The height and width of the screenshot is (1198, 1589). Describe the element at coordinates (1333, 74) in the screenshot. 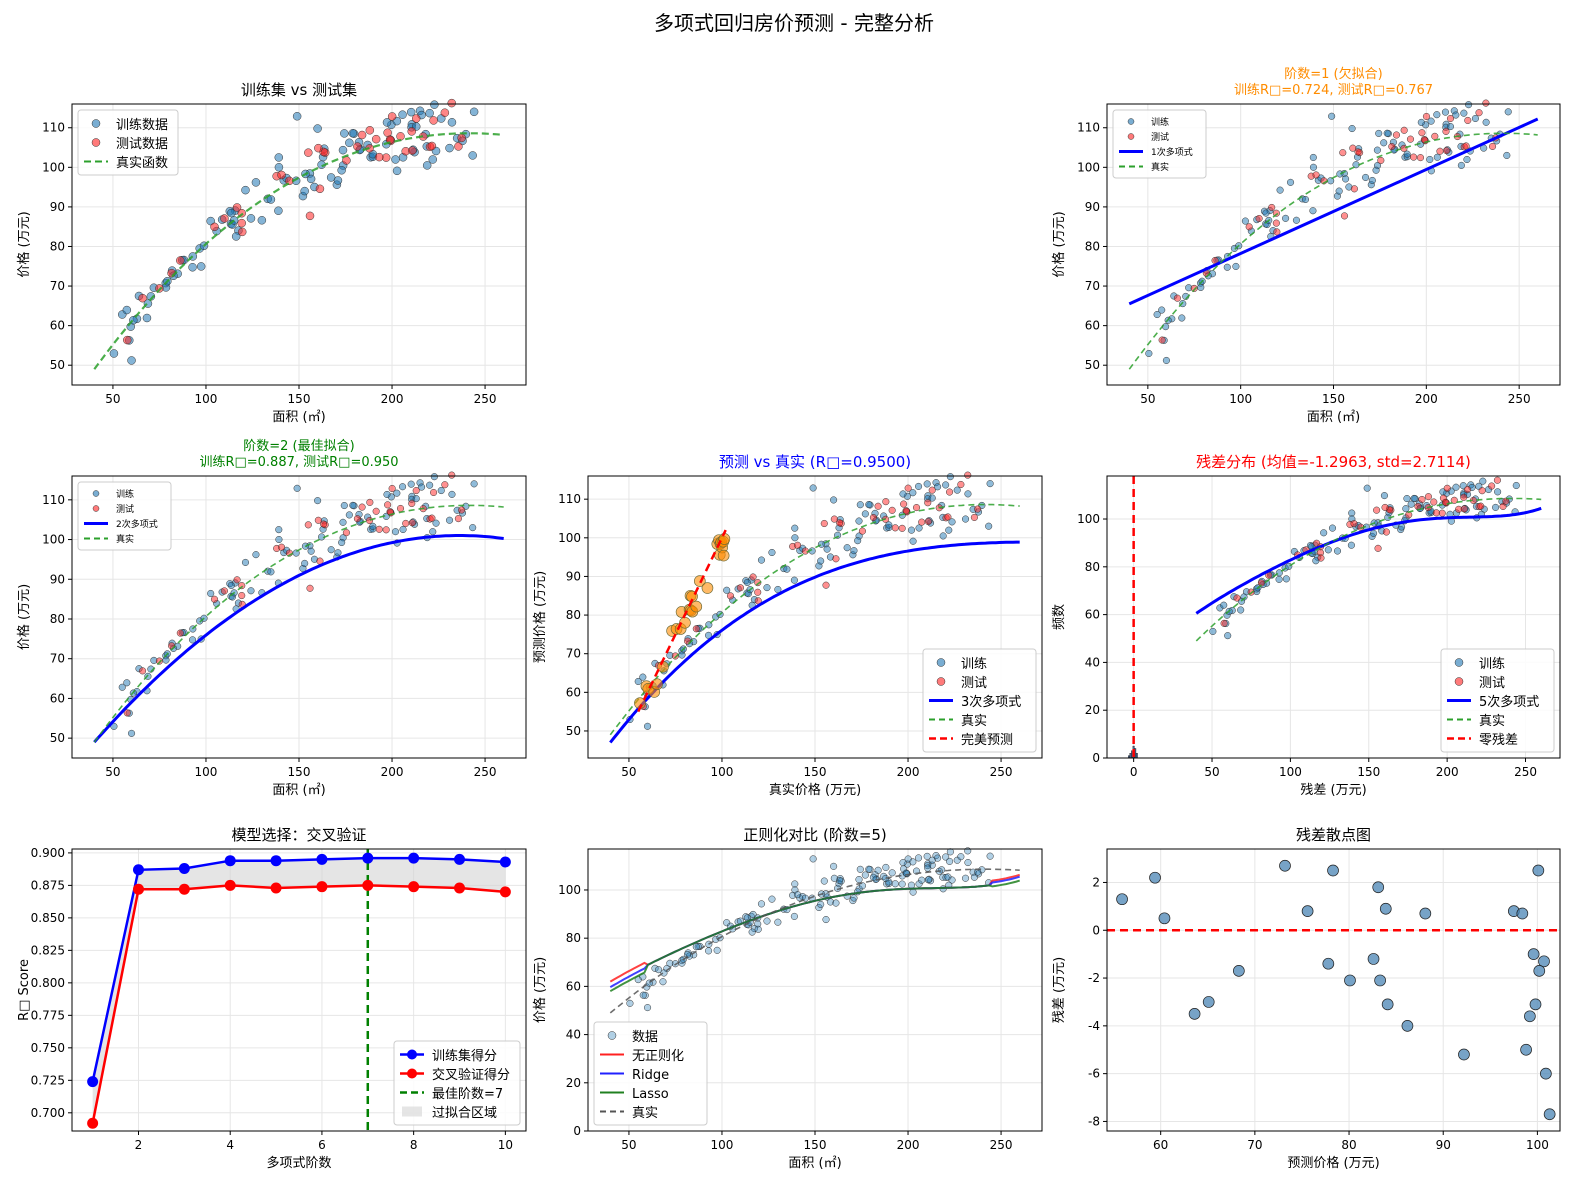

I see `panel-title: 阶数=1 (欠拟合)` at that location.